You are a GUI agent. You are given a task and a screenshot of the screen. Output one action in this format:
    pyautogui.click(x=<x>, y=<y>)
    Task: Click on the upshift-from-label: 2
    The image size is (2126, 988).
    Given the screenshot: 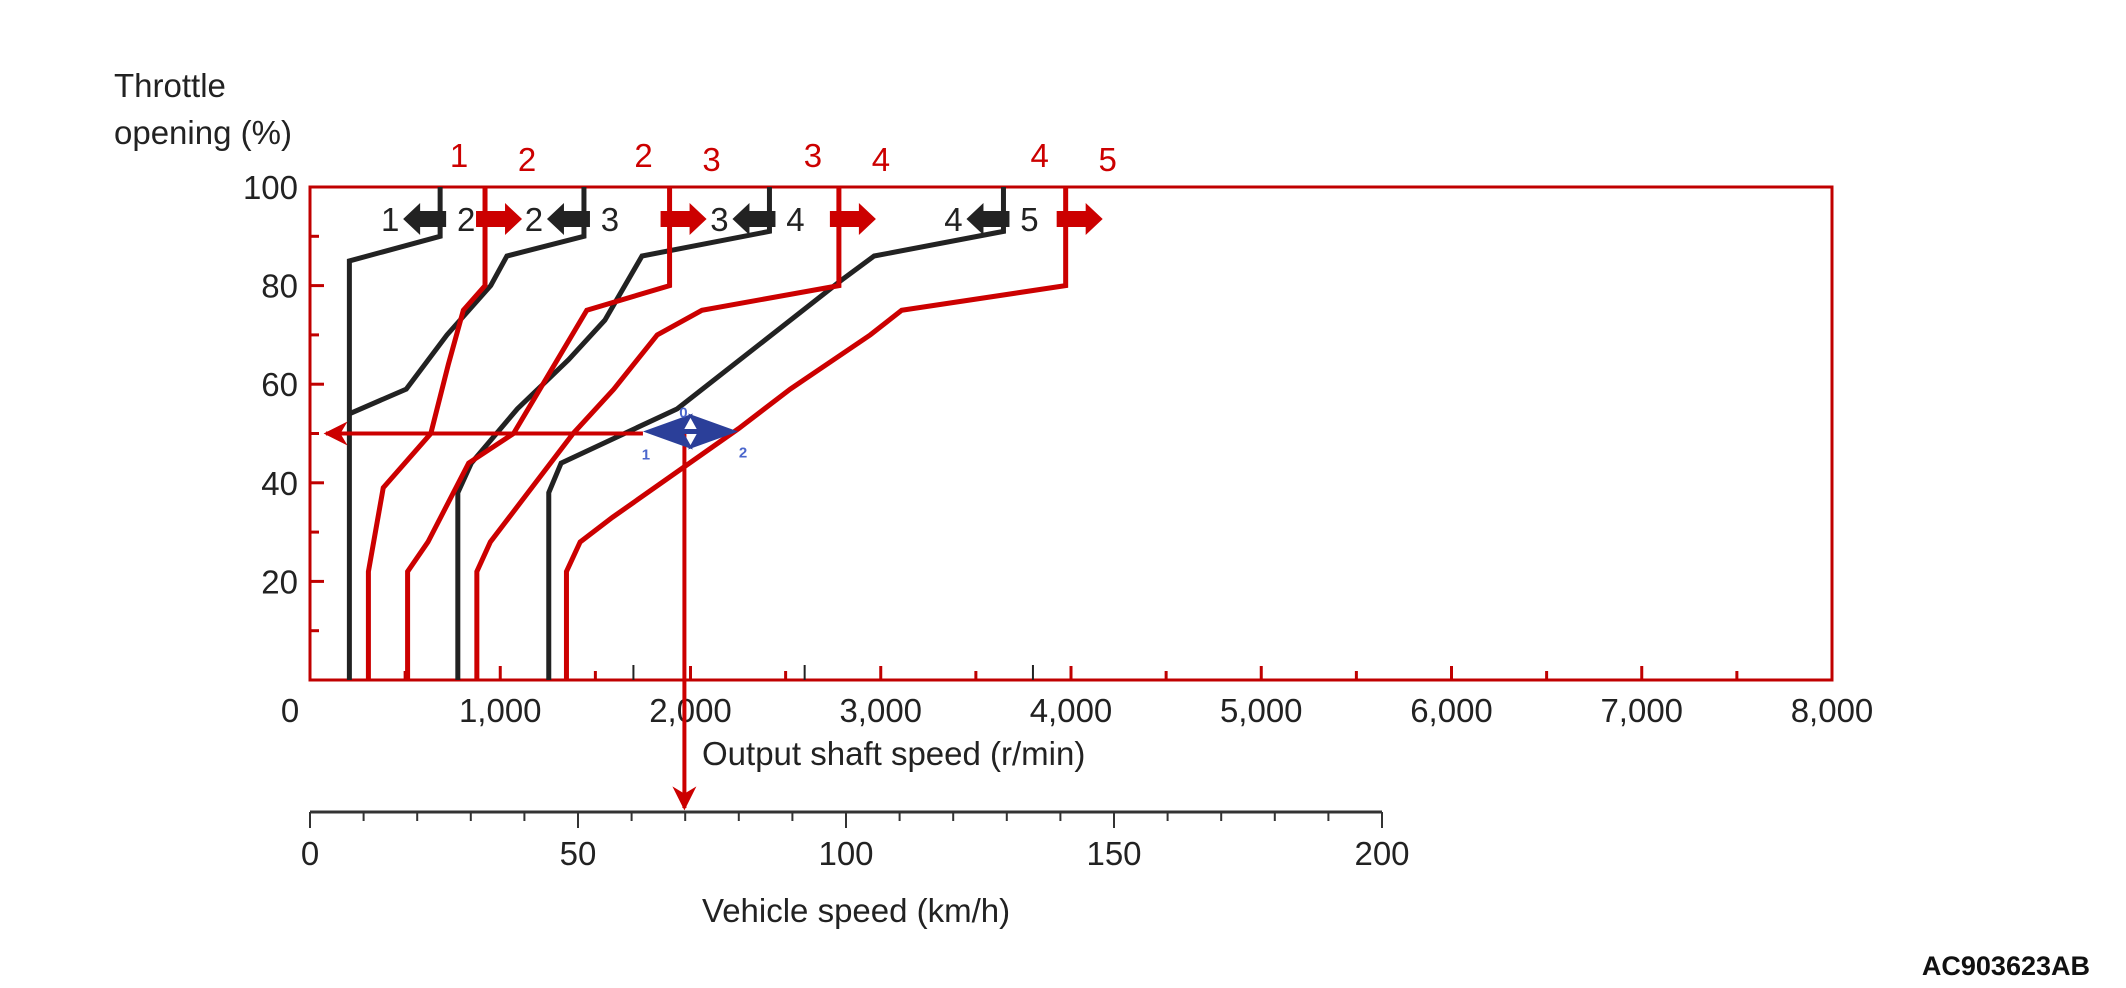 What is the action you would take?
    pyautogui.click(x=643, y=155)
    